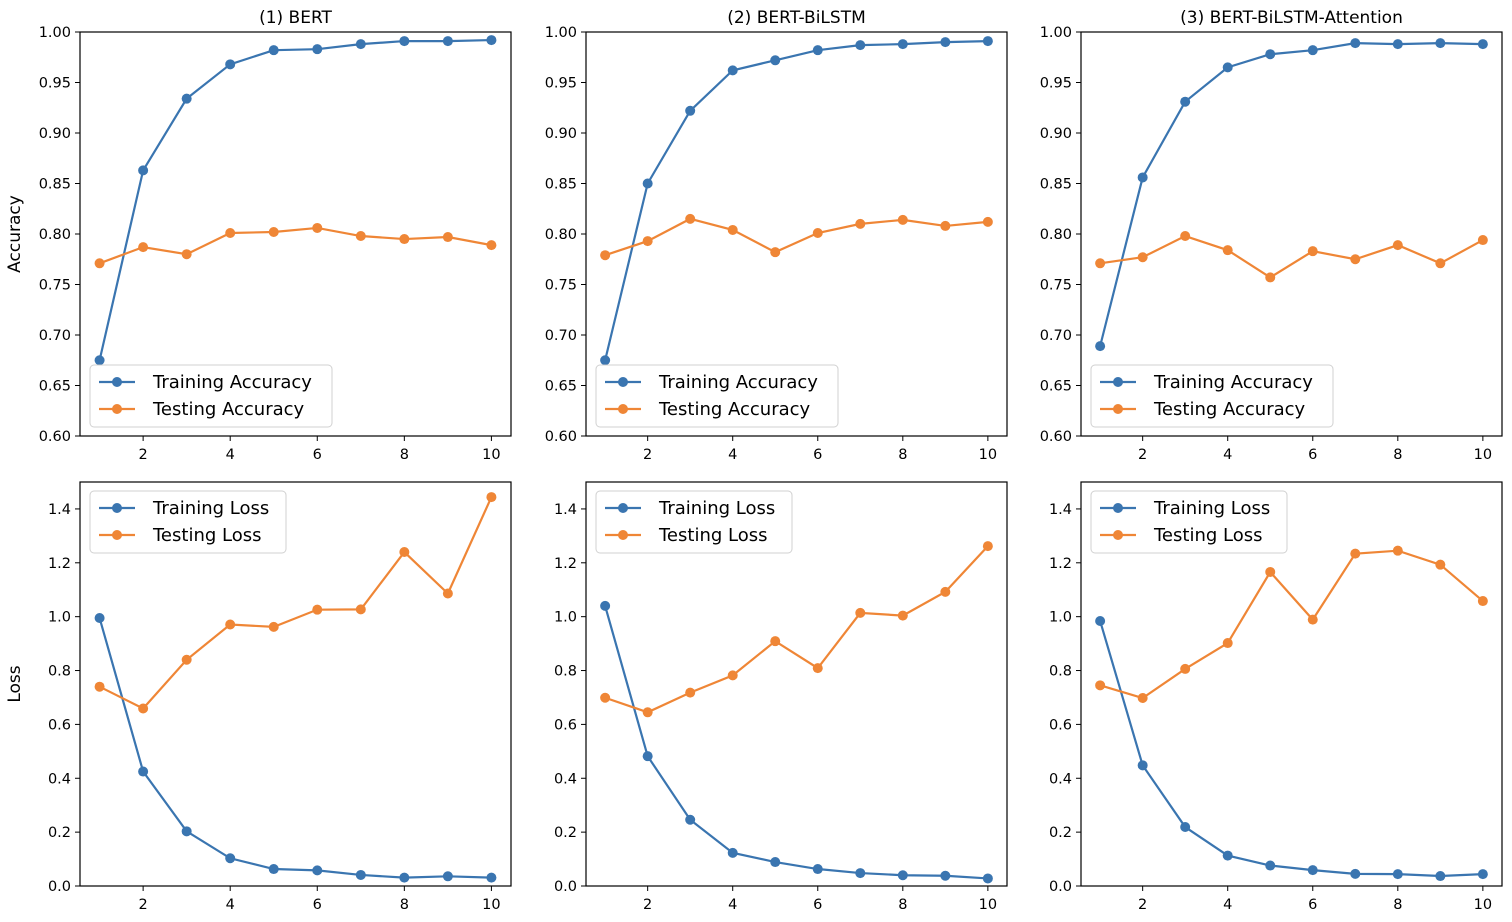  What do you see at coordinates (59, 725) in the screenshot?
I see `y-tick-label: 0.6` at bounding box center [59, 725].